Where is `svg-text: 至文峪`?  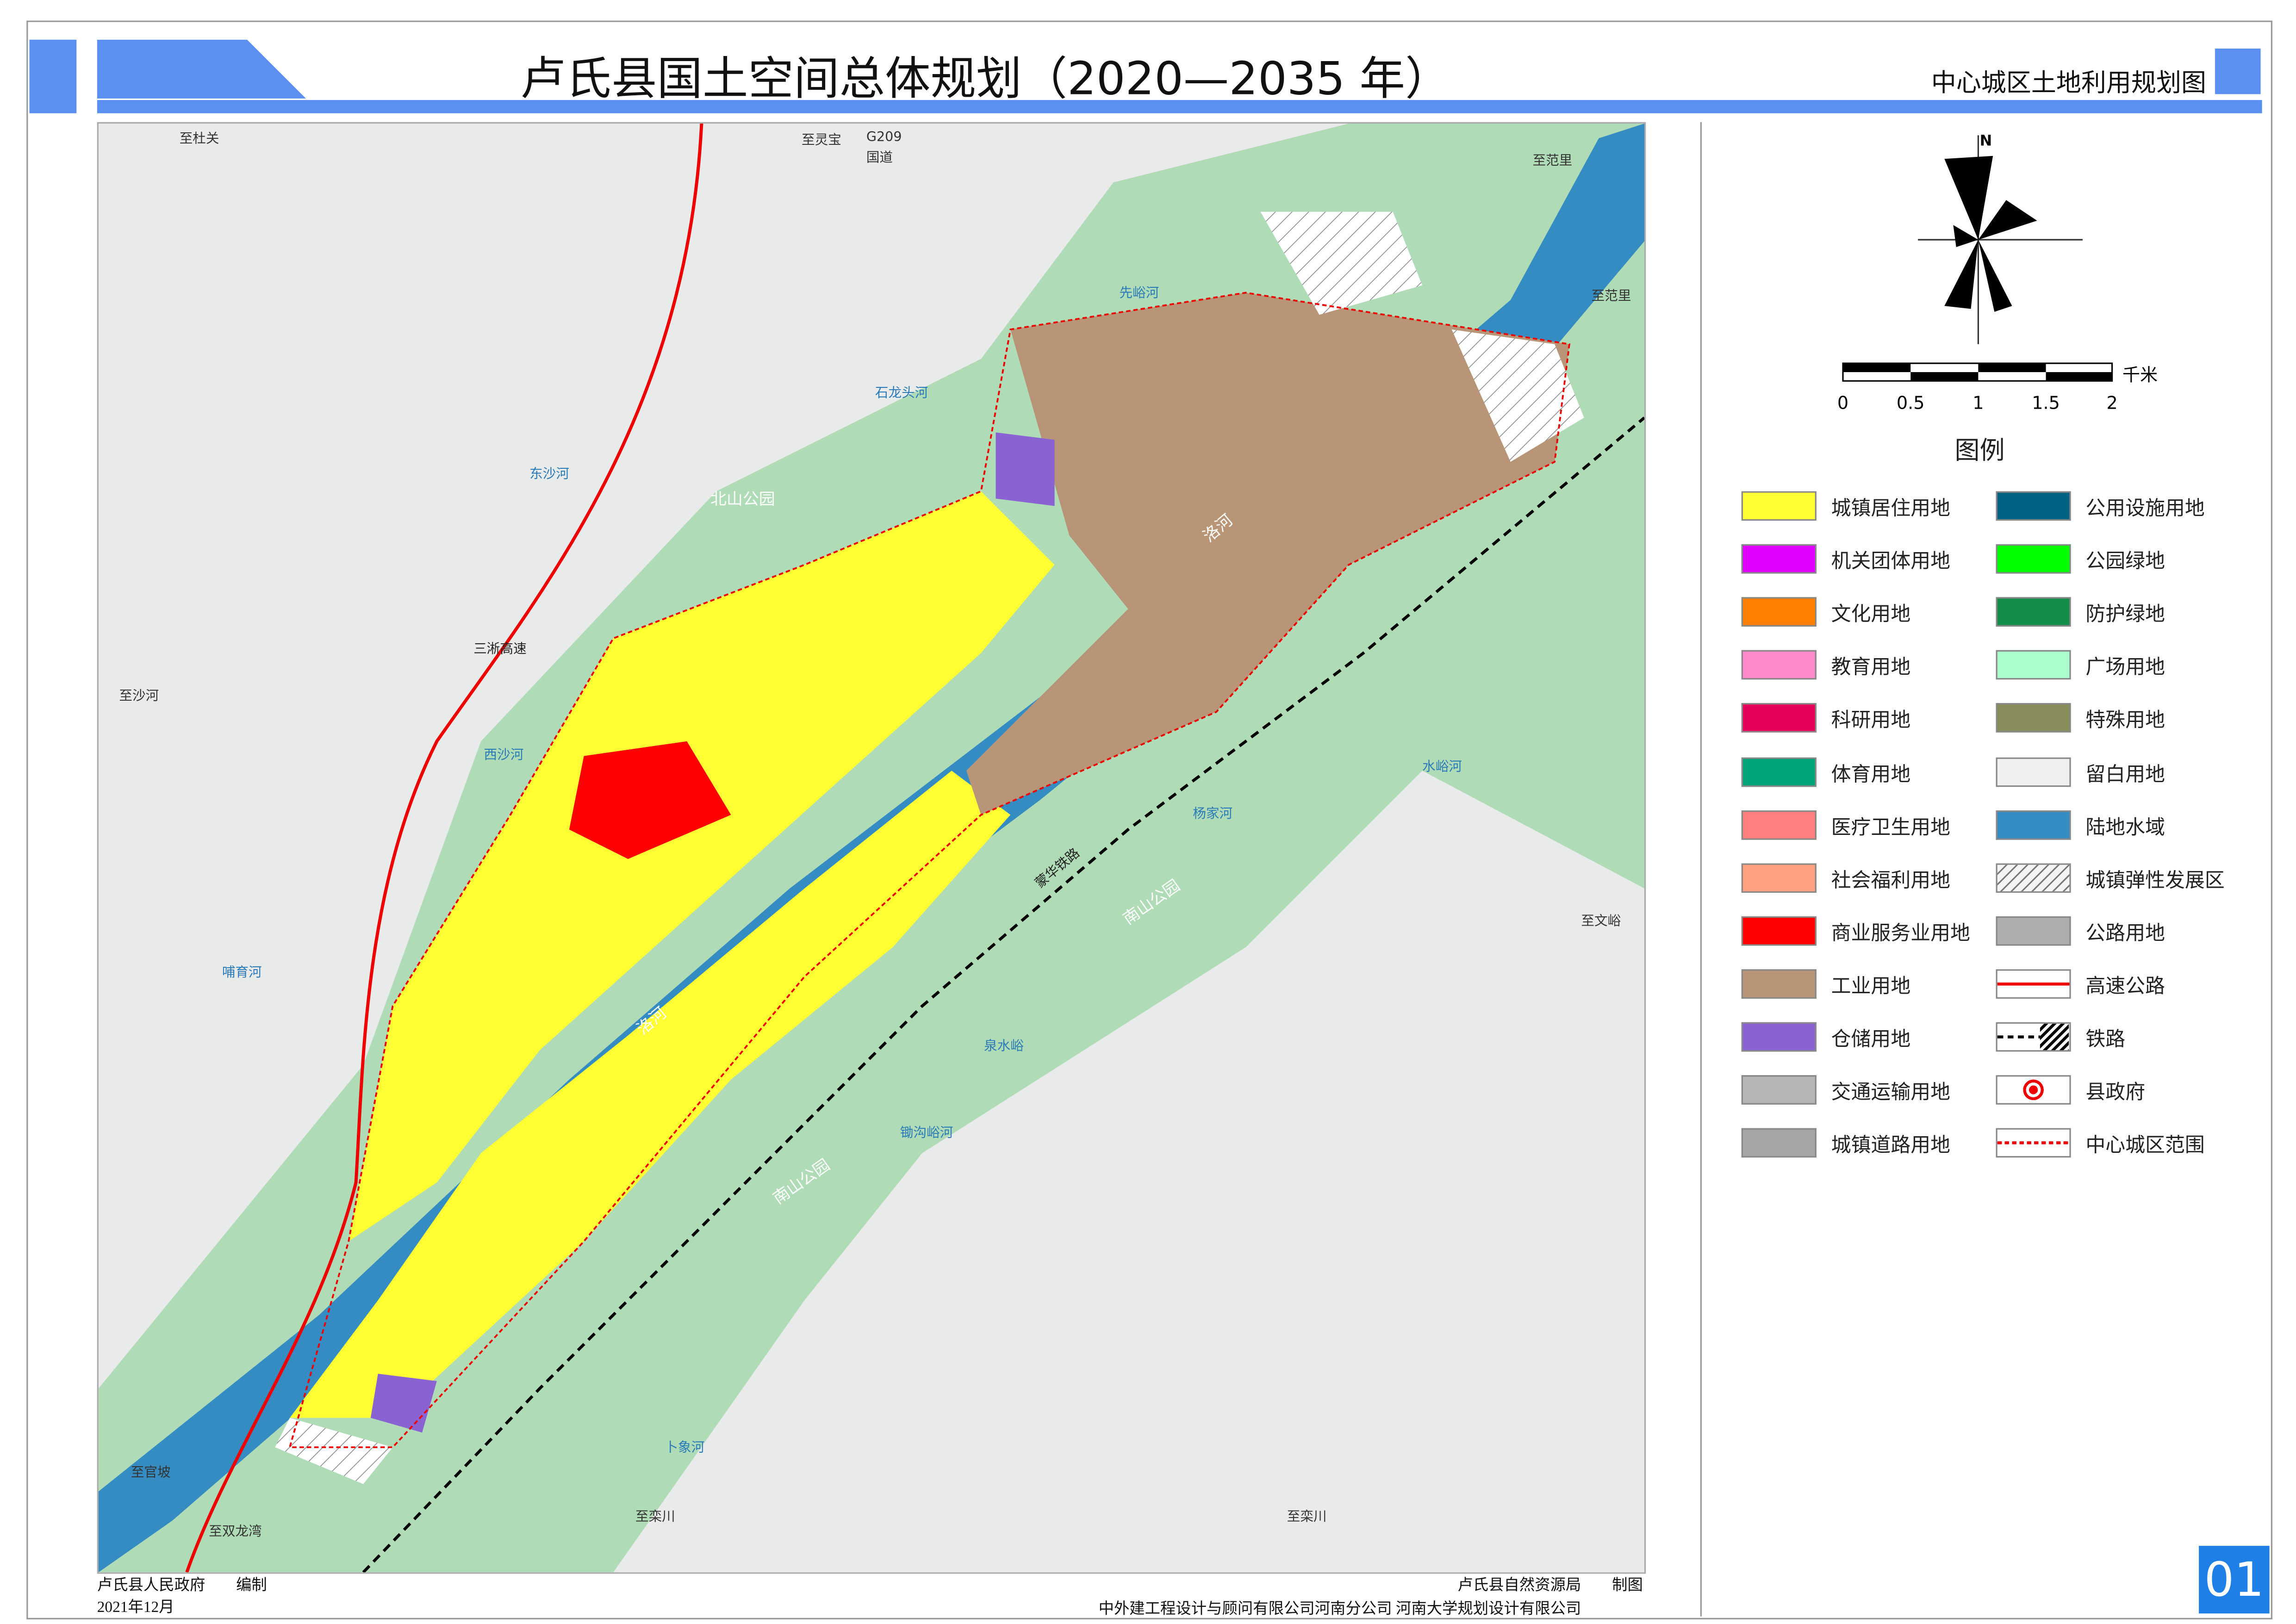
svg-text: 至文峪 is located at coordinates (1601, 920).